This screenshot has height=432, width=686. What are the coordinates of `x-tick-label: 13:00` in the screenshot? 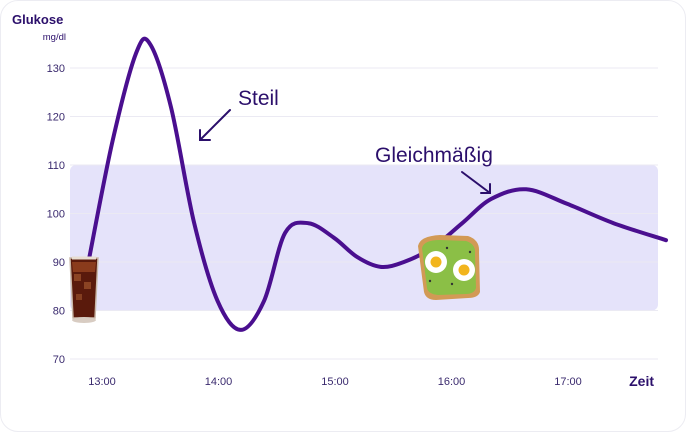 It's located at (102, 382).